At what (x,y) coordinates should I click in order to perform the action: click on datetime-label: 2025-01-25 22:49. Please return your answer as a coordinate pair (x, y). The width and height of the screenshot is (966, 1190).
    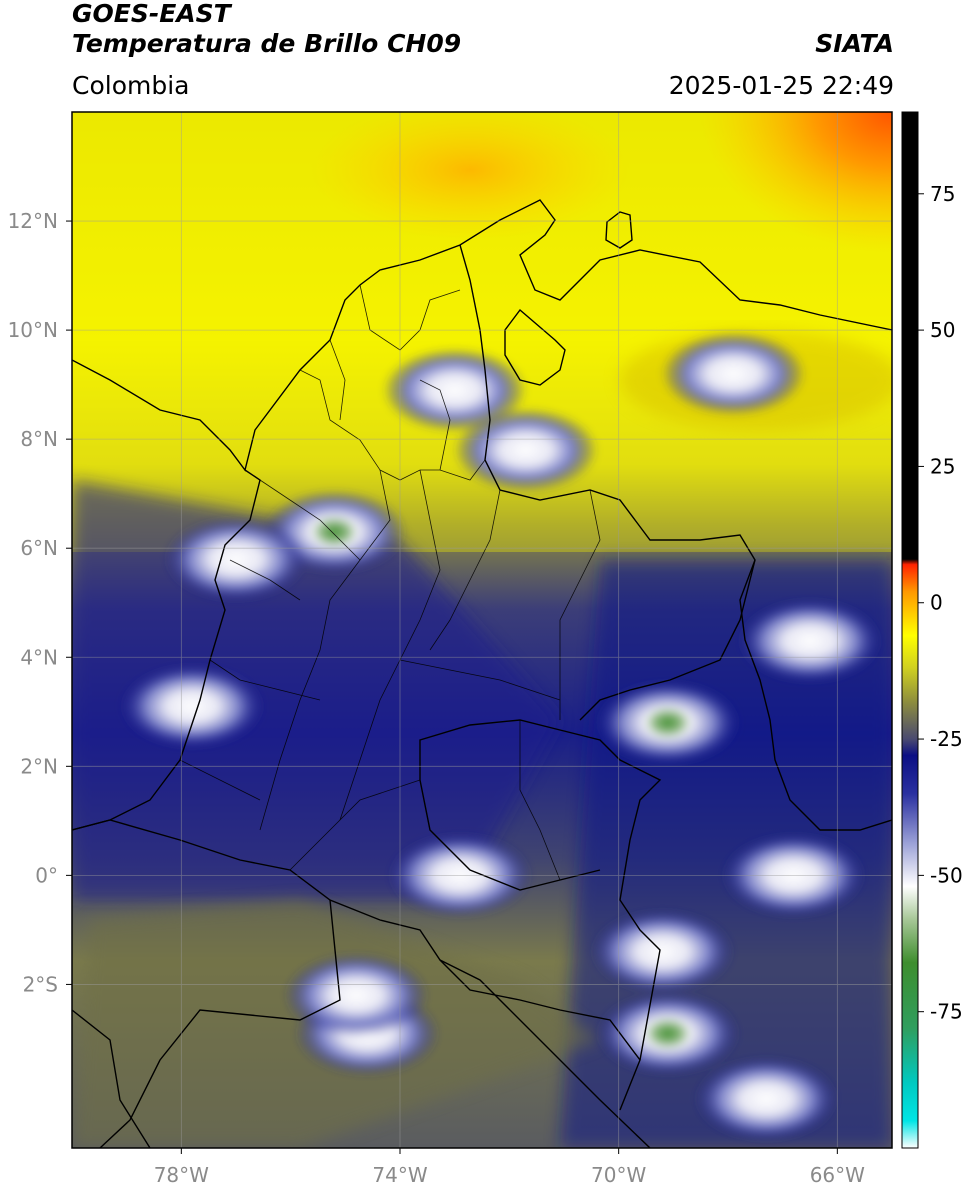
    Looking at the image, I should click on (781, 85).